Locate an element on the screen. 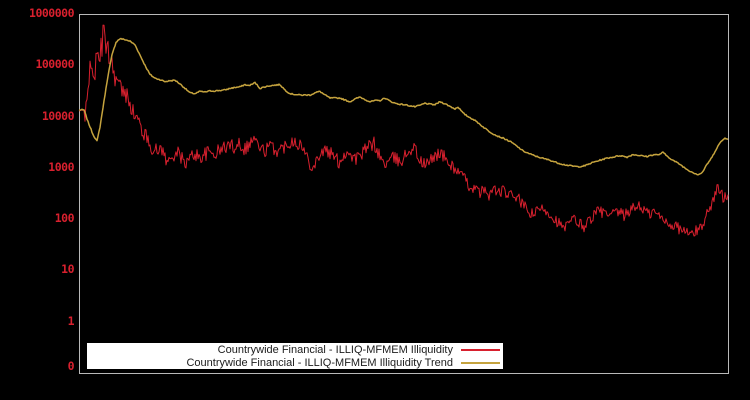  y-axis-tick-label: 10 is located at coordinates (67, 269).